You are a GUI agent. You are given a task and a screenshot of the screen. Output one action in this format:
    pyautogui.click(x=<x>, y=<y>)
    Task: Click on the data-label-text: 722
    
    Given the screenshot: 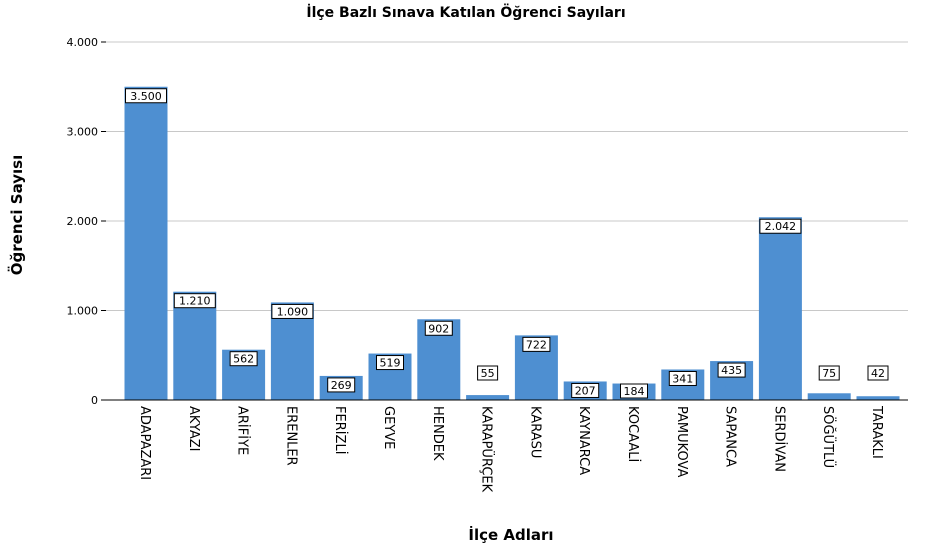 What is the action you would take?
    pyautogui.click(x=536, y=344)
    